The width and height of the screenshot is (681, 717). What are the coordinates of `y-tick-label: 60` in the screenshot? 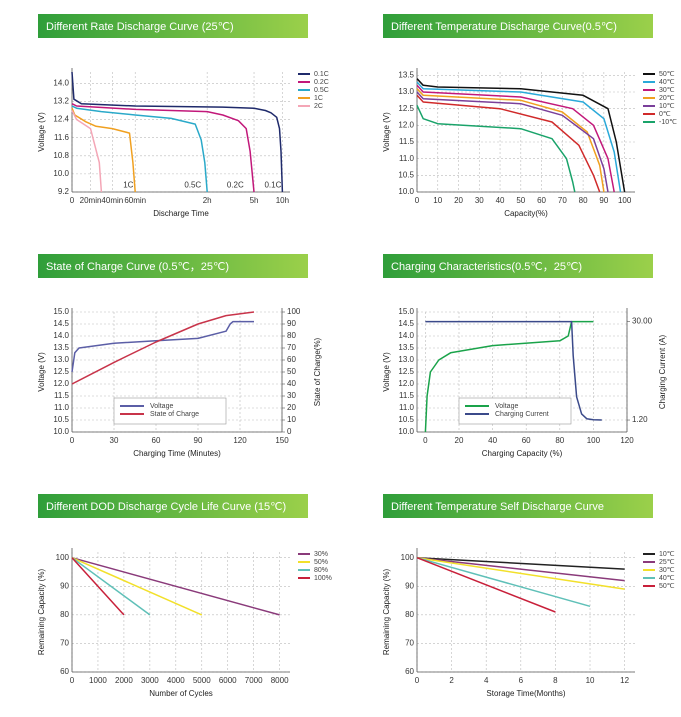 It's located at (64, 671).